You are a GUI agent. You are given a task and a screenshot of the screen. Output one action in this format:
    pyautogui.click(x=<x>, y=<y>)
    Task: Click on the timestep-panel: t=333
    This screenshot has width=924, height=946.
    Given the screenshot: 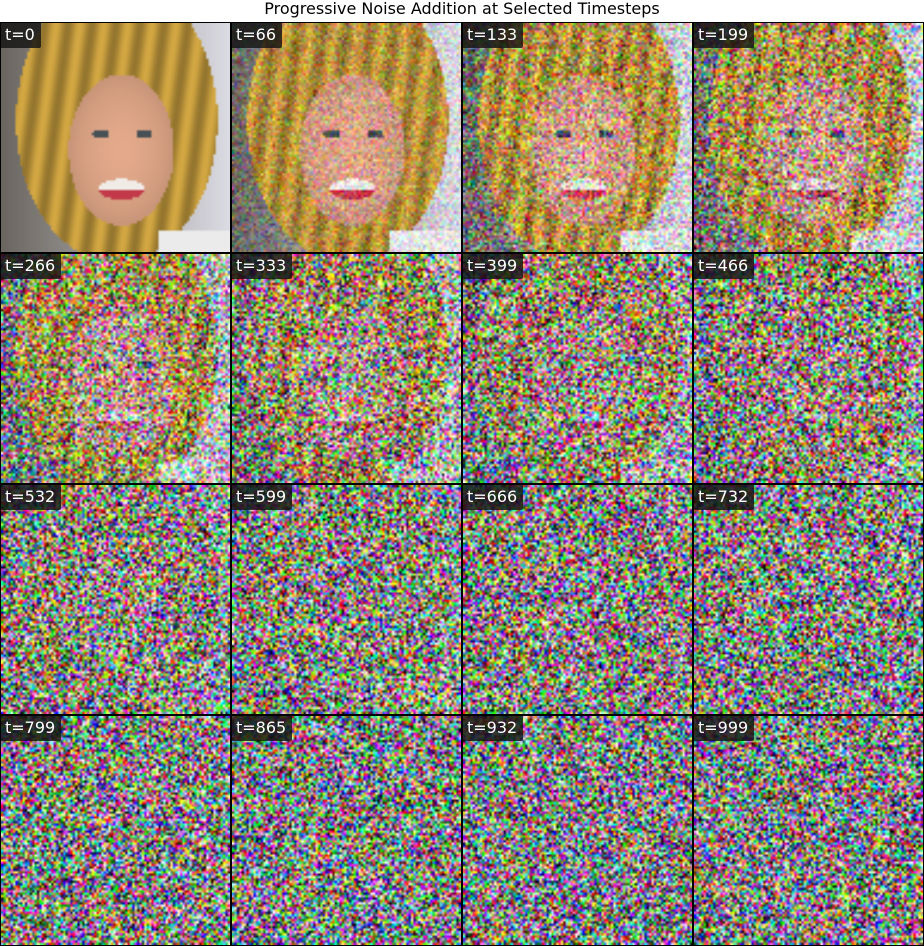 What is the action you would take?
    pyautogui.click(x=346, y=368)
    